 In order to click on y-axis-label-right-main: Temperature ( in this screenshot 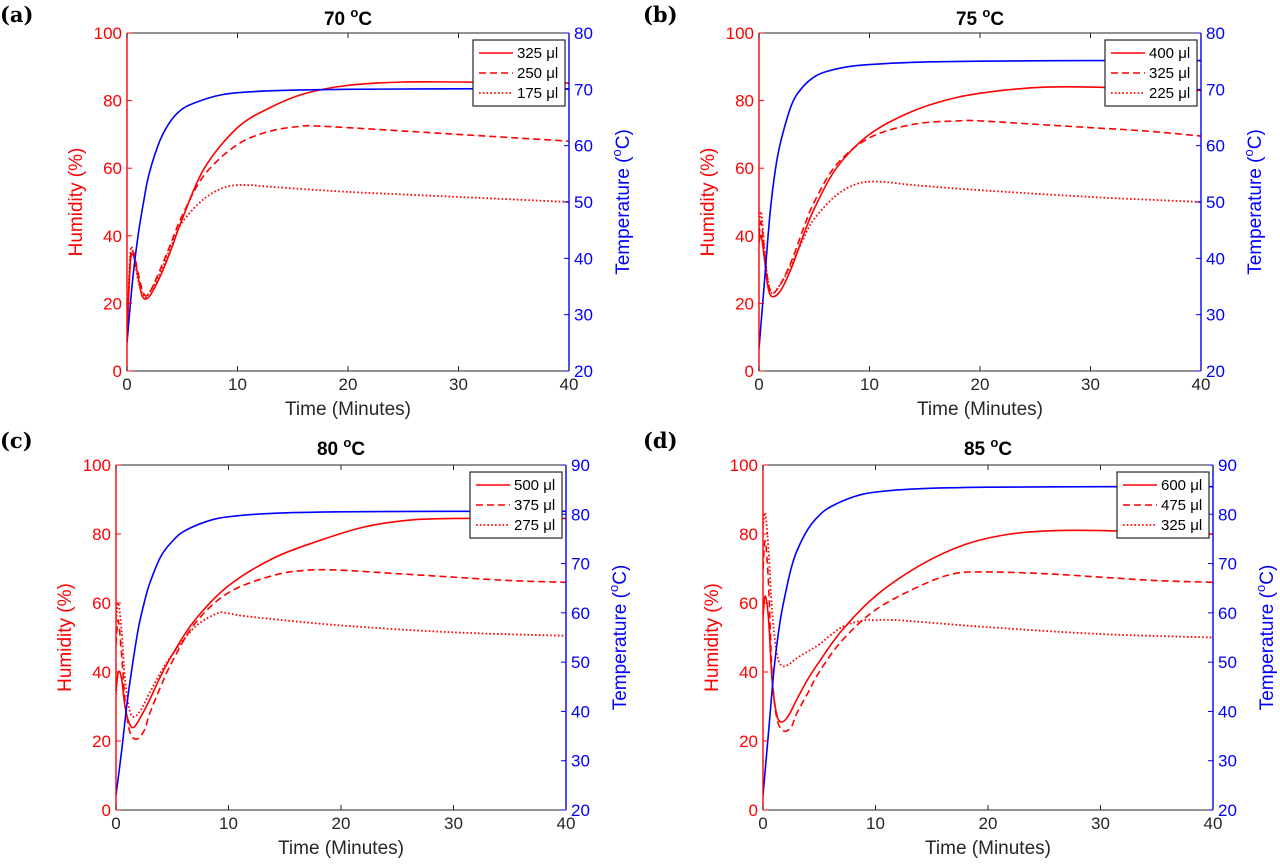, I will do `click(623, 215)`.